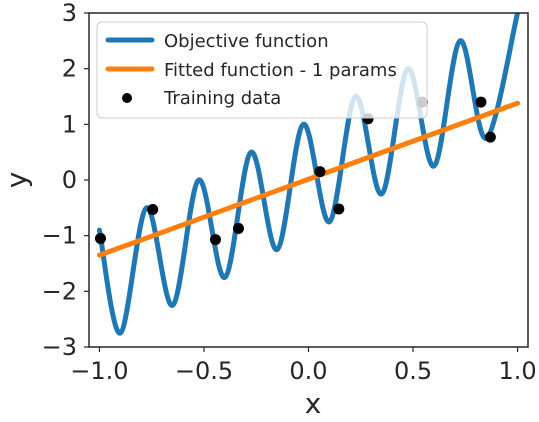 This screenshot has height=422, width=539. I want to click on x-tick-label: 0.5, so click(413, 371).